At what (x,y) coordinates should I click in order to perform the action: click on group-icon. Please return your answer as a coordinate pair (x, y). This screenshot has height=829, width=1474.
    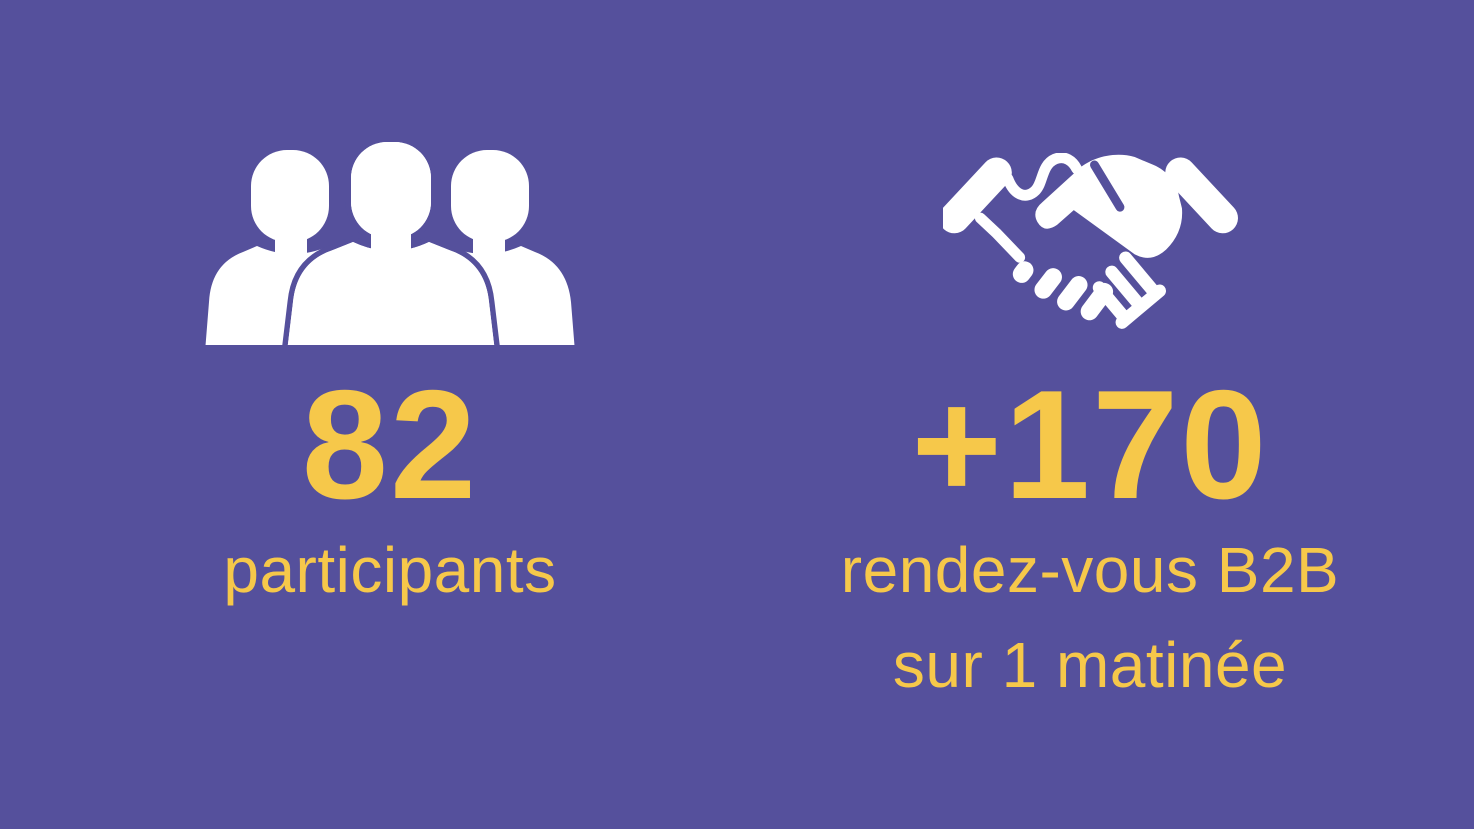
    Looking at the image, I should click on (390, 242).